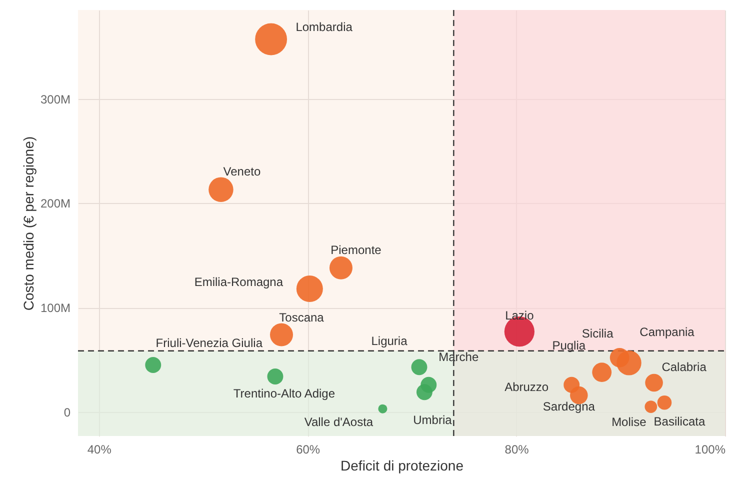 This screenshot has width=732, height=482. What do you see at coordinates (519, 315) in the screenshot?
I see `annotation: Lazio` at bounding box center [519, 315].